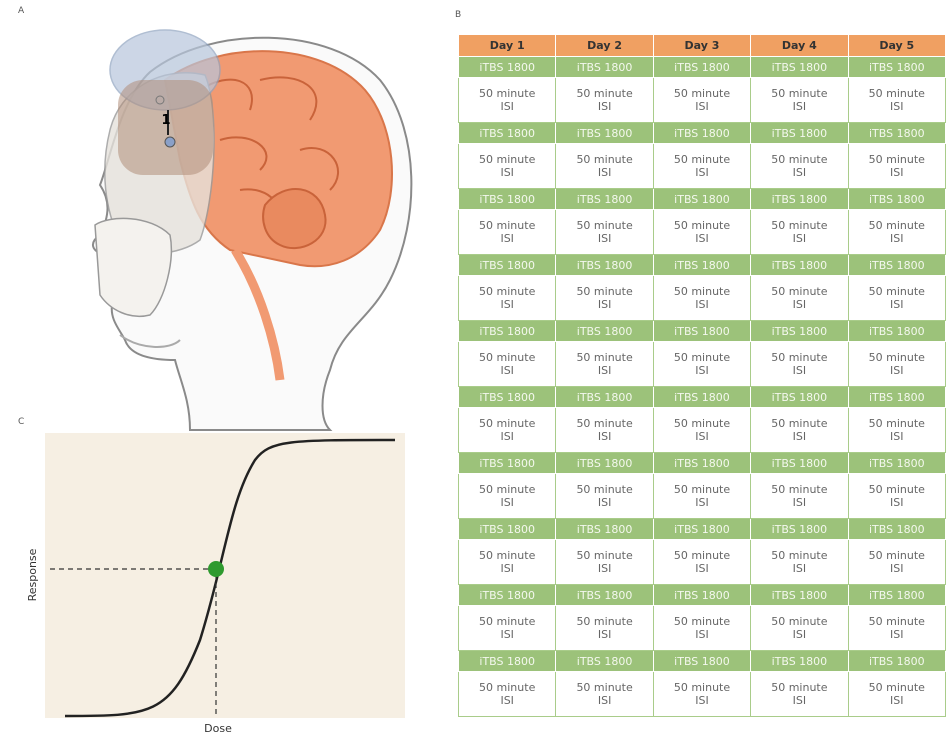 This screenshot has height=736, width=950. I want to click on sigmoid-curve, so click(230, 578).